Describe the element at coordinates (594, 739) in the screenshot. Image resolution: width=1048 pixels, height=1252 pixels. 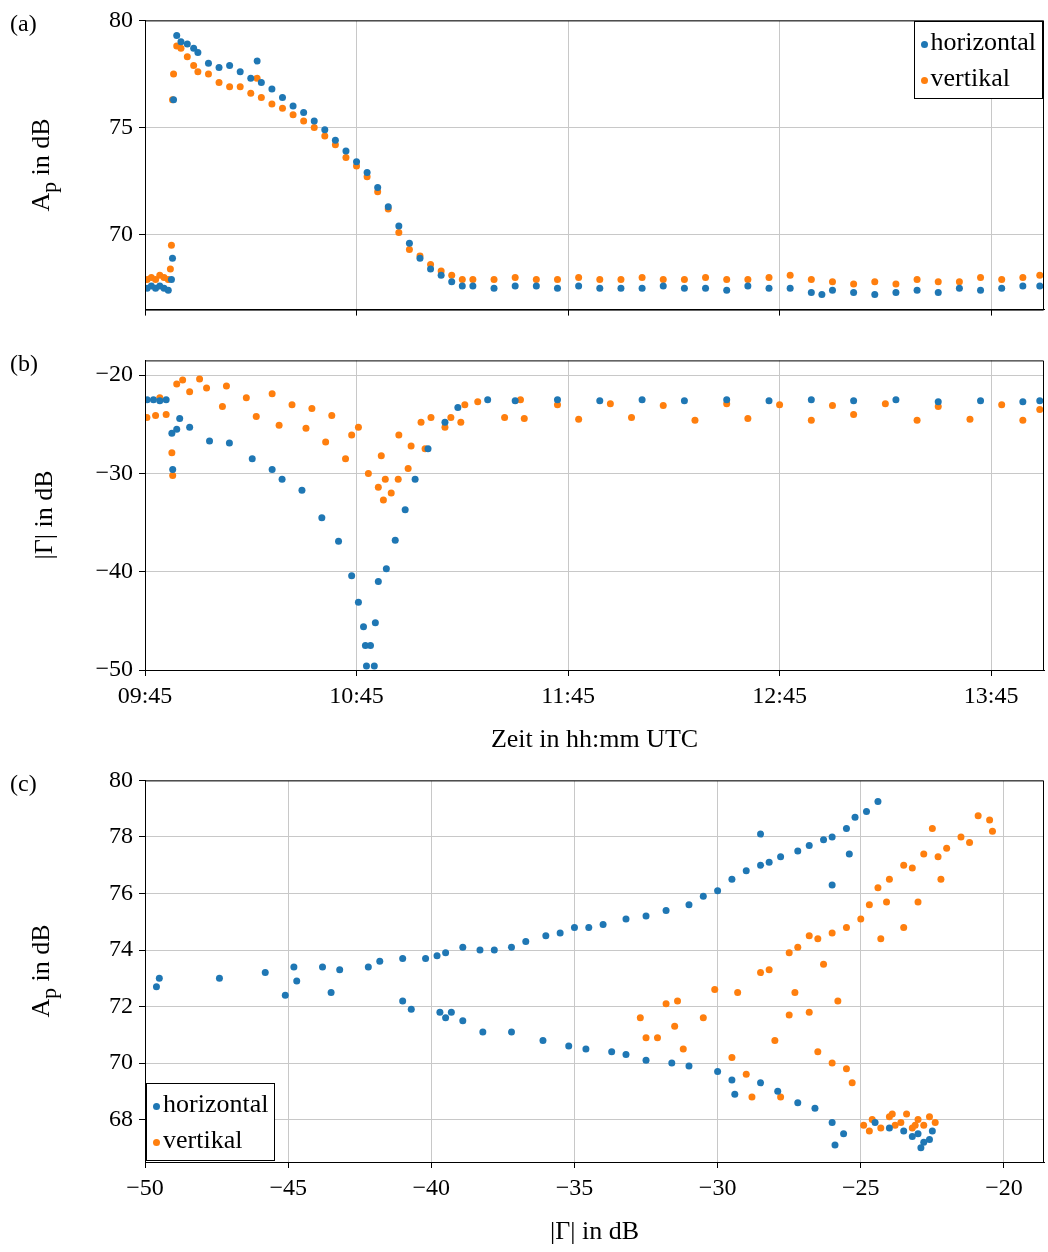
I see `x-axis-title: Zeit in hh:mm UTC` at that location.